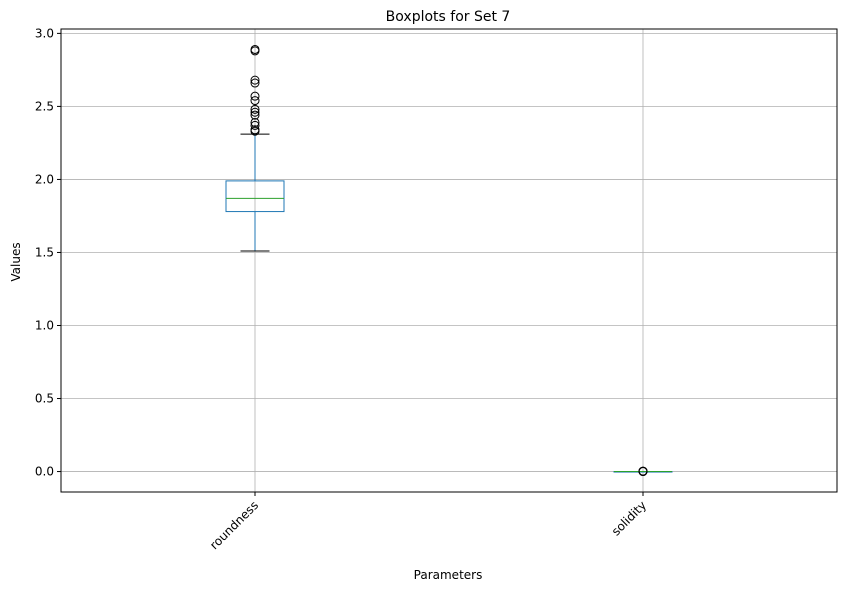  Describe the element at coordinates (255, 196) in the screenshot. I see `box-roundness-iqr` at that location.